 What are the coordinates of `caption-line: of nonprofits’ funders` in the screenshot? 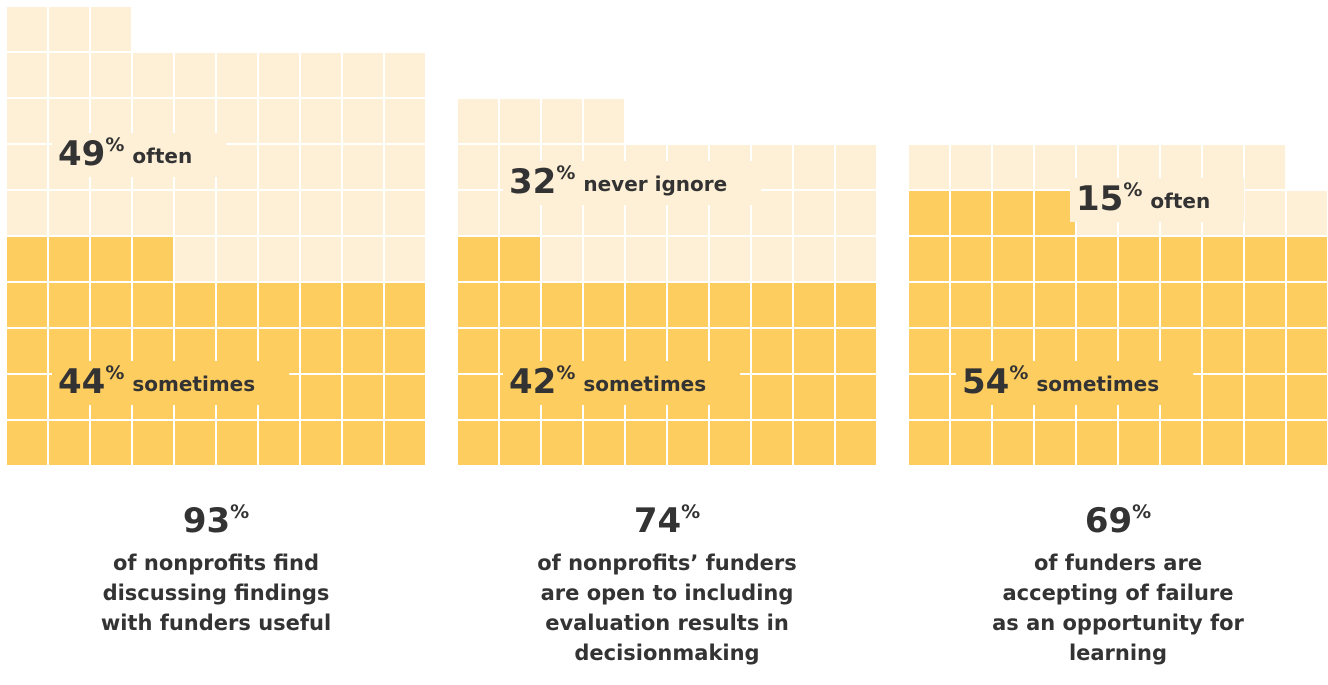 It's located at (667, 563).